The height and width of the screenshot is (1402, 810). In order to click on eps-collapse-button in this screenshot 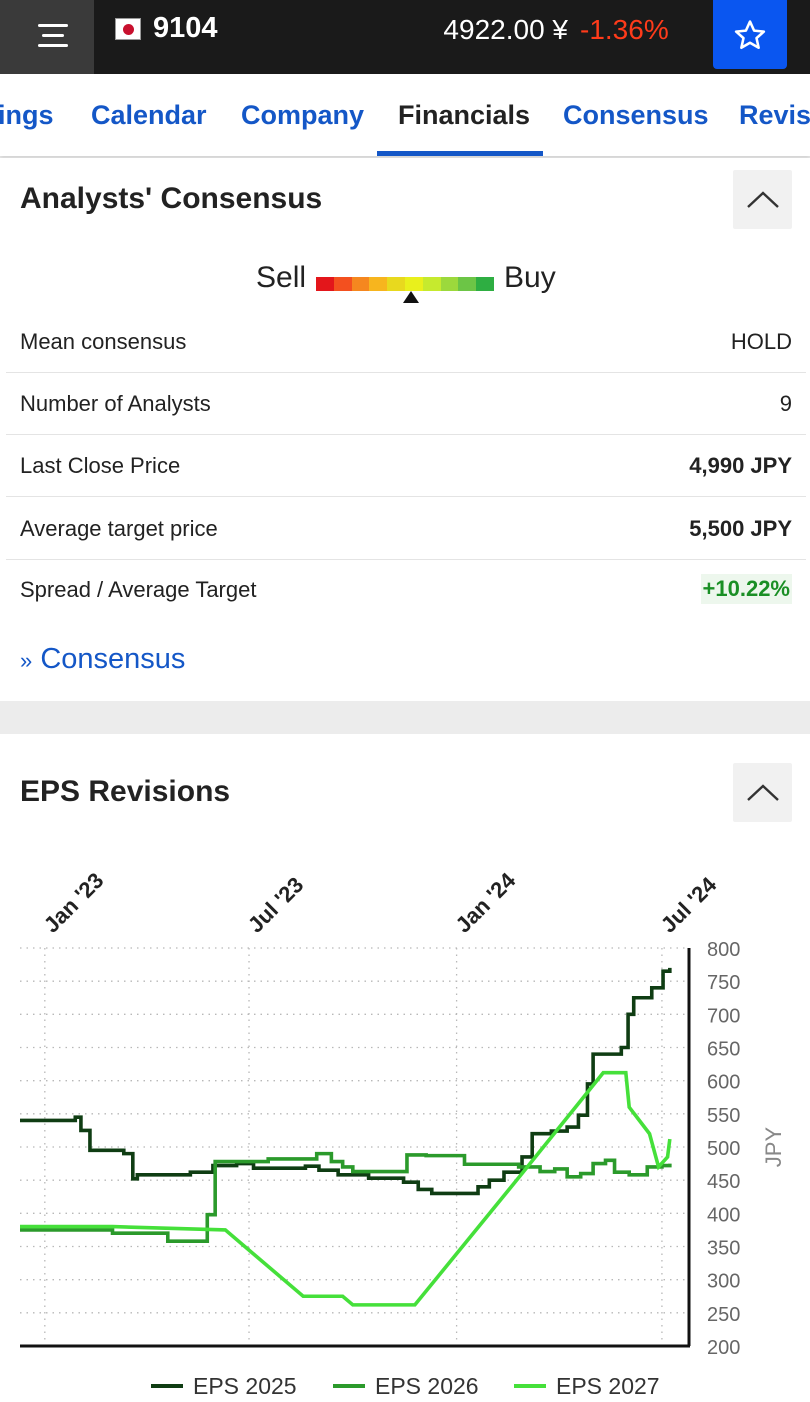, I will do `click(762, 792)`.